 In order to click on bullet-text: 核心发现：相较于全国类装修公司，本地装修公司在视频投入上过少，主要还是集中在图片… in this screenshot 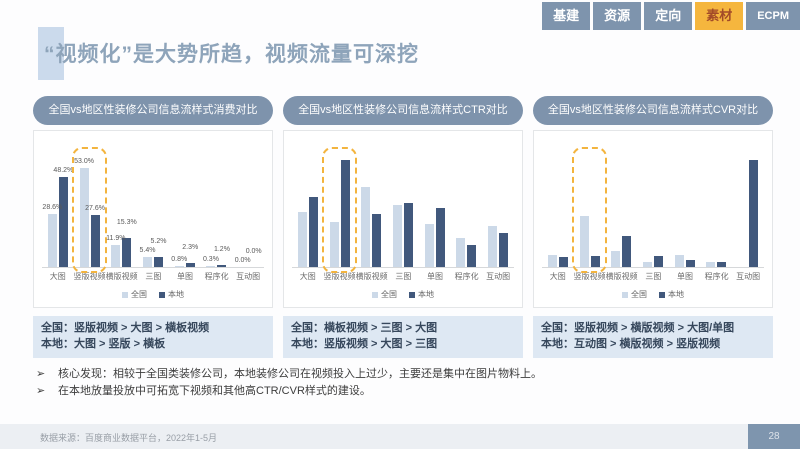, I will do `click(300, 374)`.